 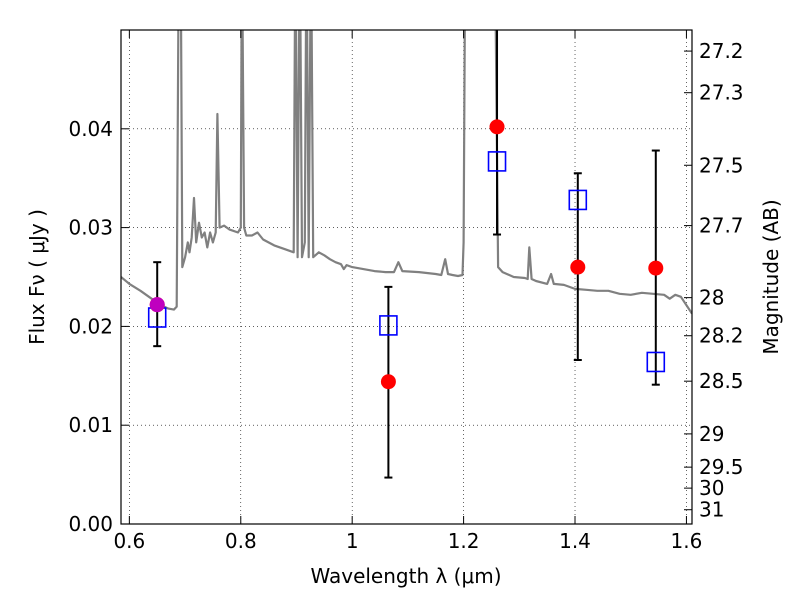 I want to click on x-tick-label: 1.6, so click(x=687, y=541).